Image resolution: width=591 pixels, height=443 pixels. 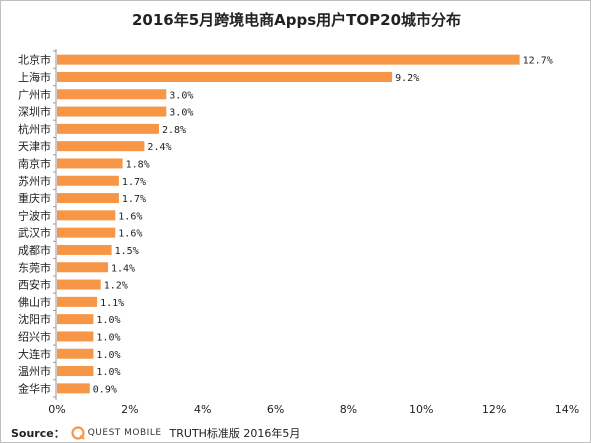 I want to click on source-label: Source：, so click(x=38, y=433).